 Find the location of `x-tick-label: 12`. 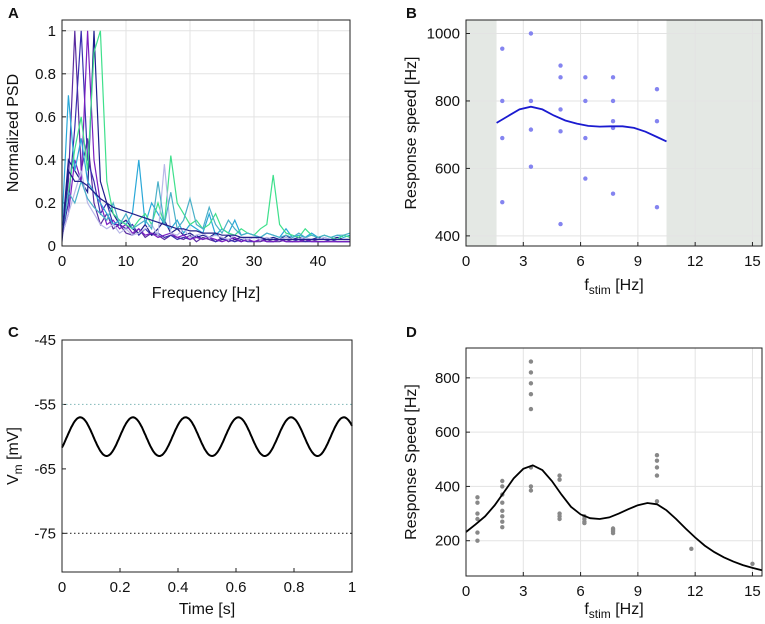

x-tick-label: 12 is located at coordinates (695, 261).